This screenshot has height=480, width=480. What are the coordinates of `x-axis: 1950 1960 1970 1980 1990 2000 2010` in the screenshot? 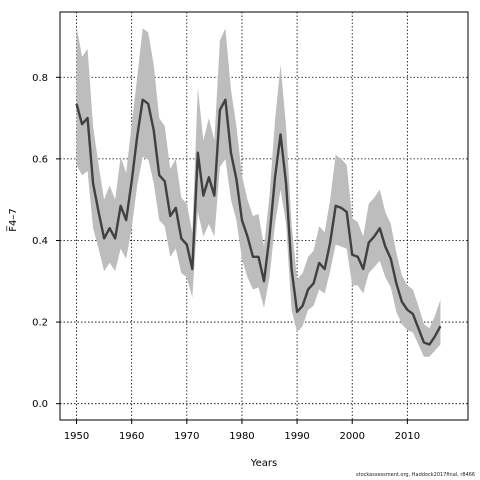 It's located at (242, 431).